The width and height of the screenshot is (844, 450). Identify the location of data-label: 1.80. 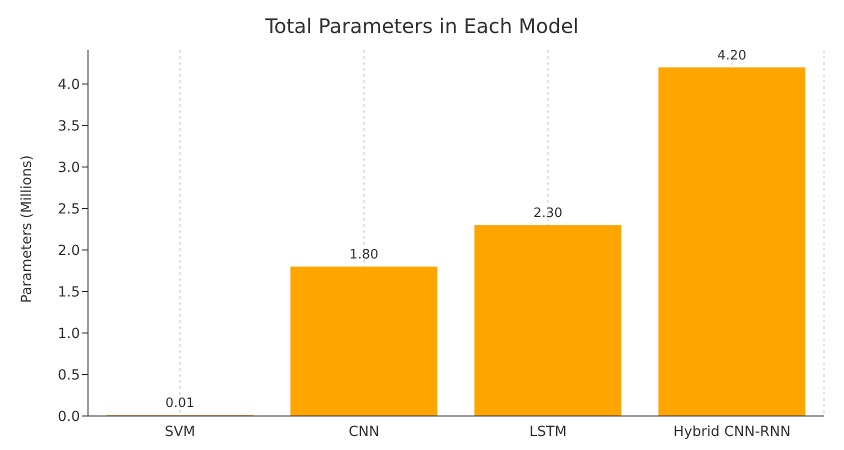
(363, 255).